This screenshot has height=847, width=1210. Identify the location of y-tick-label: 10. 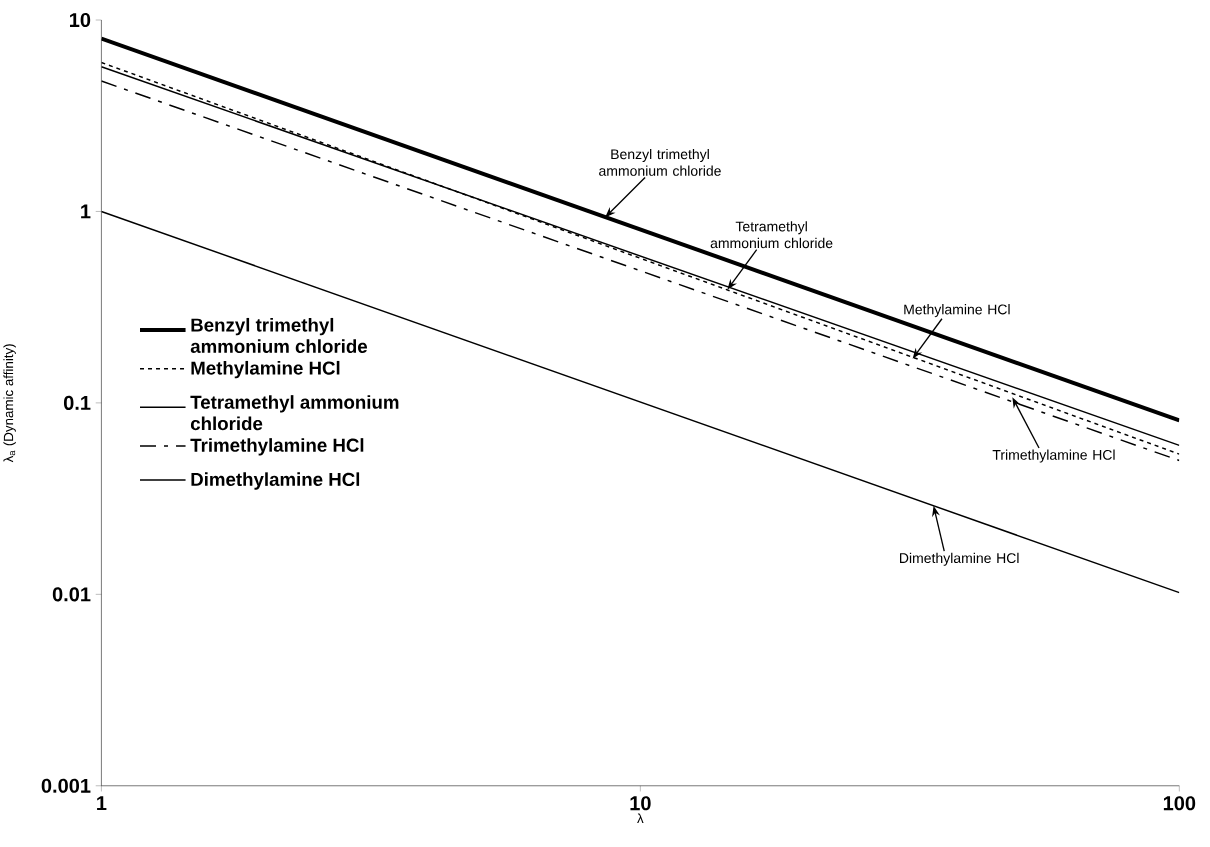
(80, 20).